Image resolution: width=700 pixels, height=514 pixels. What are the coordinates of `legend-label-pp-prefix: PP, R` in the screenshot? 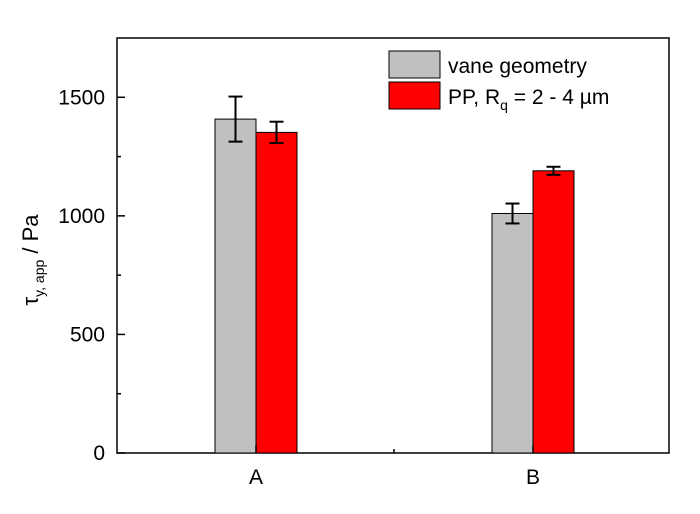 It's located at (474, 97).